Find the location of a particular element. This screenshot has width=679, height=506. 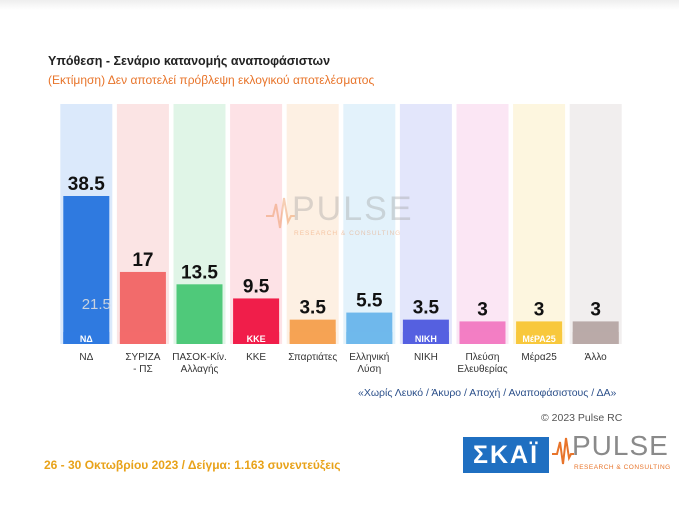

annotation-label-1: 21.5 is located at coordinates (96, 304).